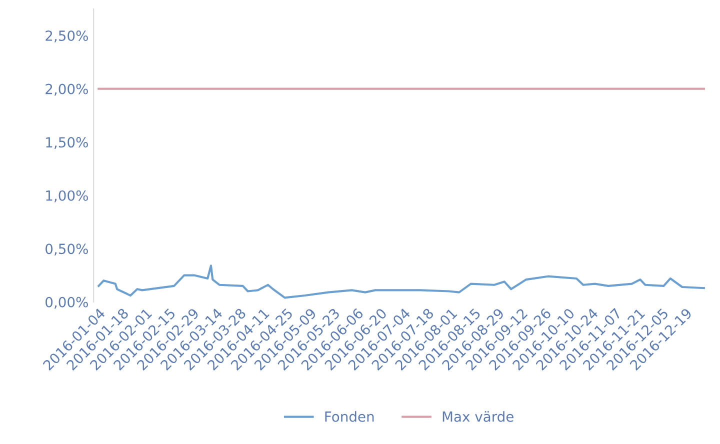 The image size is (720, 444). What do you see at coordinates (349, 416) in the screenshot?
I see `legend-label: Fonden` at bounding box center [349, 416].